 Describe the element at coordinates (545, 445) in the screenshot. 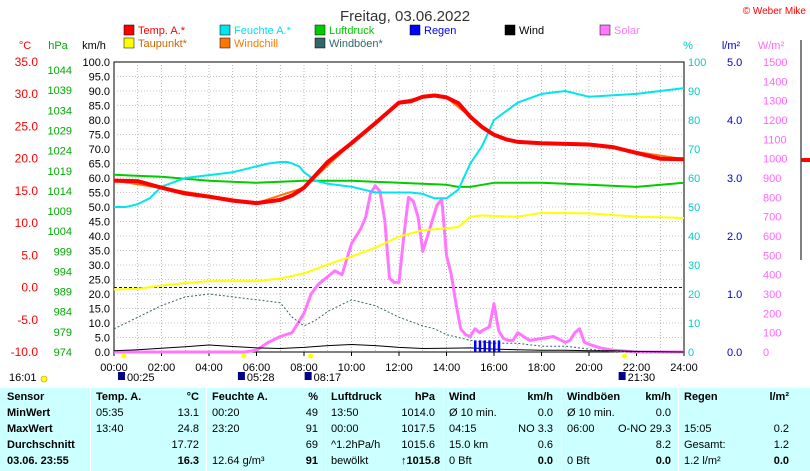

I see `table-cell: 0.6` at that location.